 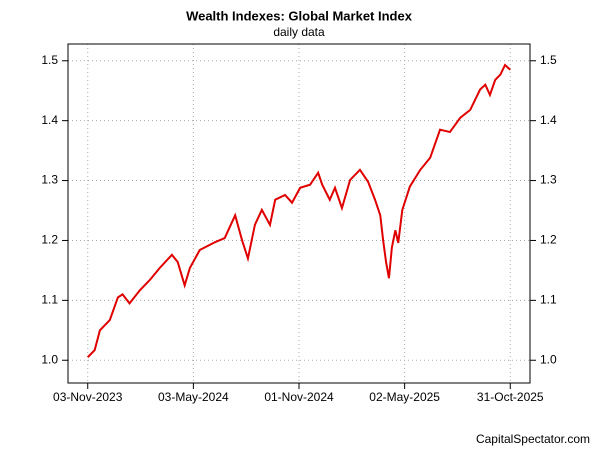 What do you see at coordinates (548, 180) in the screenshot?
I see `y2-tick-label: 1.3` at bounding box center [548, 180].